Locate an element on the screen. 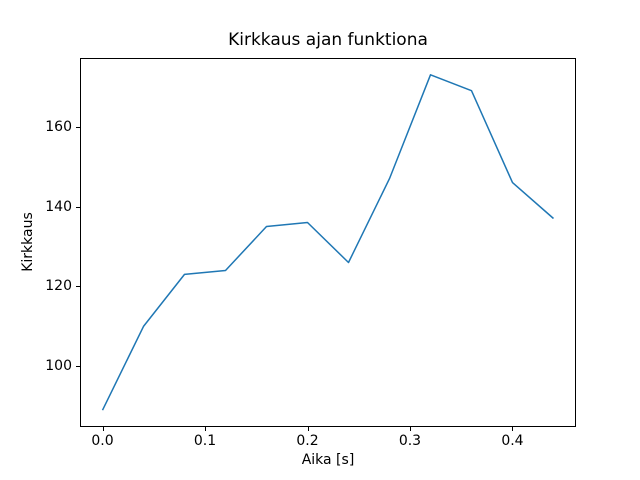 This screenshot has height=480, width=640. x-tick-label: 0.0 is located at coordinates (102, 441).